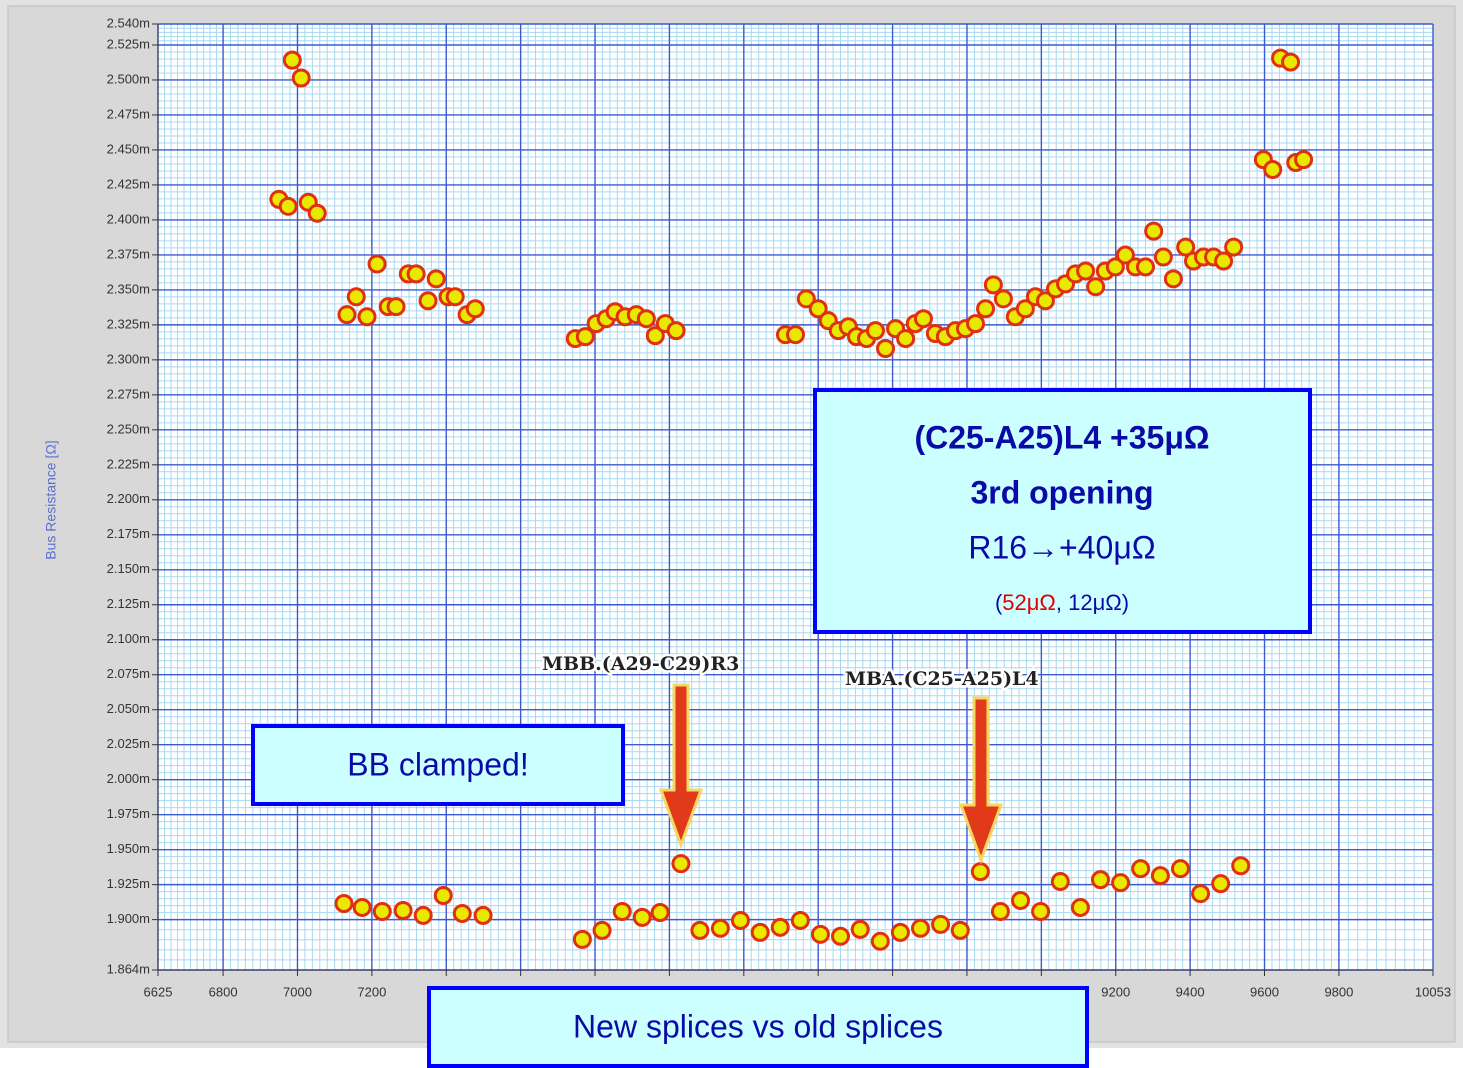 This screenshot has height=1068, width=1463. What do you see at coordinates (128, 393) in the screenshot?
I see `y-tick-label: 2.275m` at bounding box center [128, 393].